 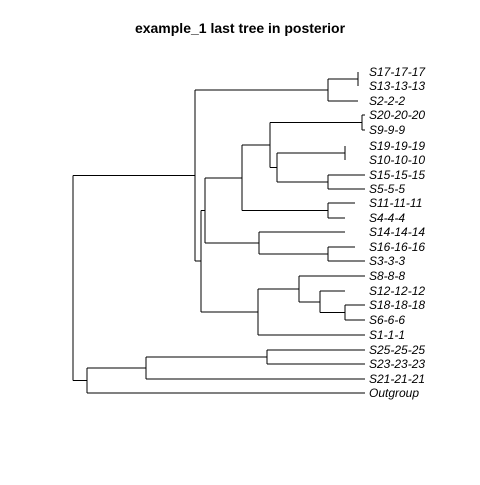 What do you see at coordinates (397, 175) in the screenshot?
I see `tip-label: S15-15-15` at bounding box center [397, 175].